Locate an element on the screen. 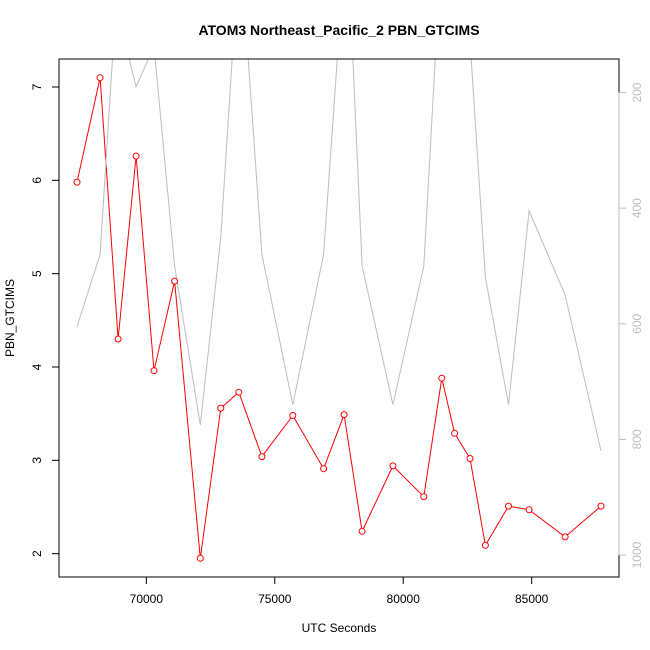  y2-axis: 200 400 600 800 1000 is located at coordinates (631, 325).